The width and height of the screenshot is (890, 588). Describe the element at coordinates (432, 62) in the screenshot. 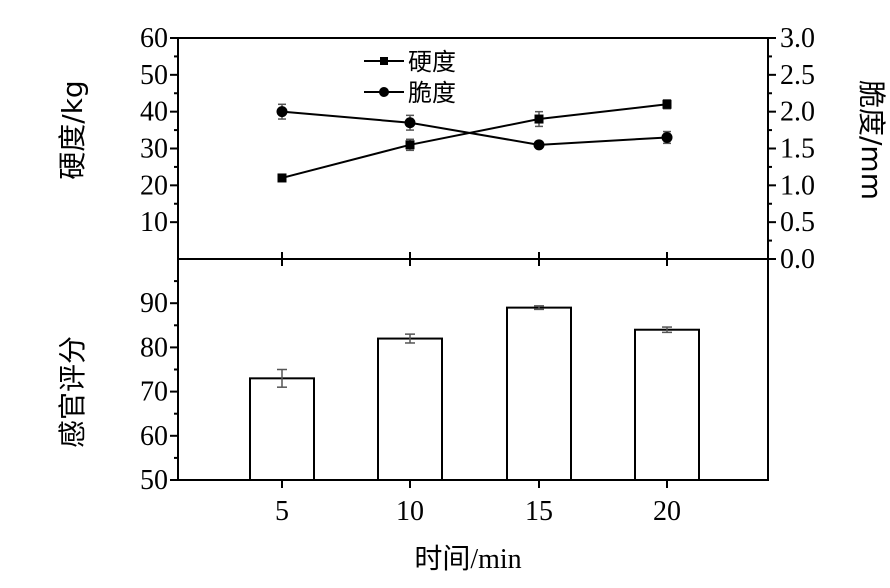

I see `legend-hardness-label: 硬度` at that location.